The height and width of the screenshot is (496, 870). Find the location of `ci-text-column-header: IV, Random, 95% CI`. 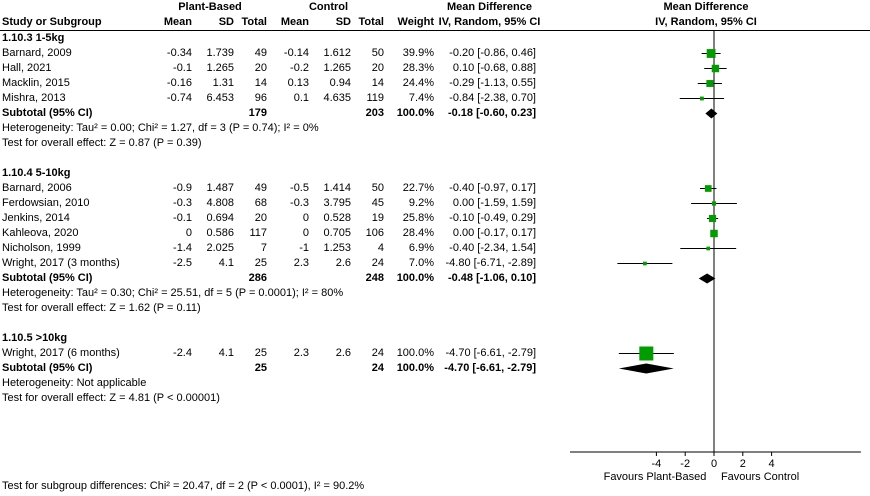

ci-text-column-header: IV, Random, 95% CI is located at coordinates (489, 22).